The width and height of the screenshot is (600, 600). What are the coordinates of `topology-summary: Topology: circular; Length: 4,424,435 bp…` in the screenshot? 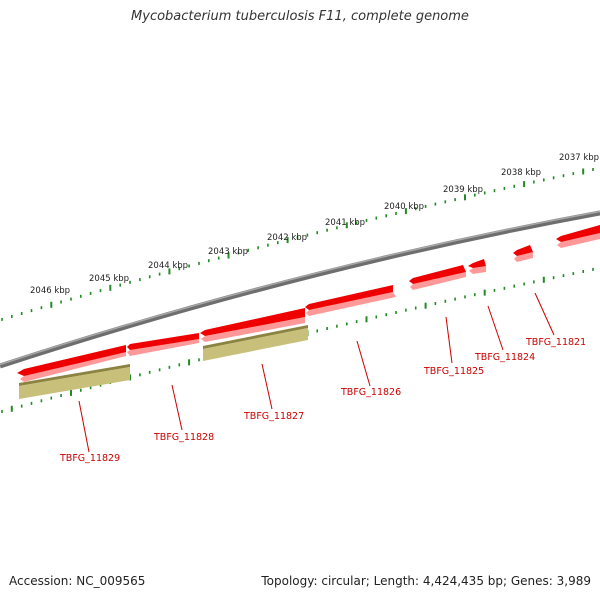 It's located at (426, 581).